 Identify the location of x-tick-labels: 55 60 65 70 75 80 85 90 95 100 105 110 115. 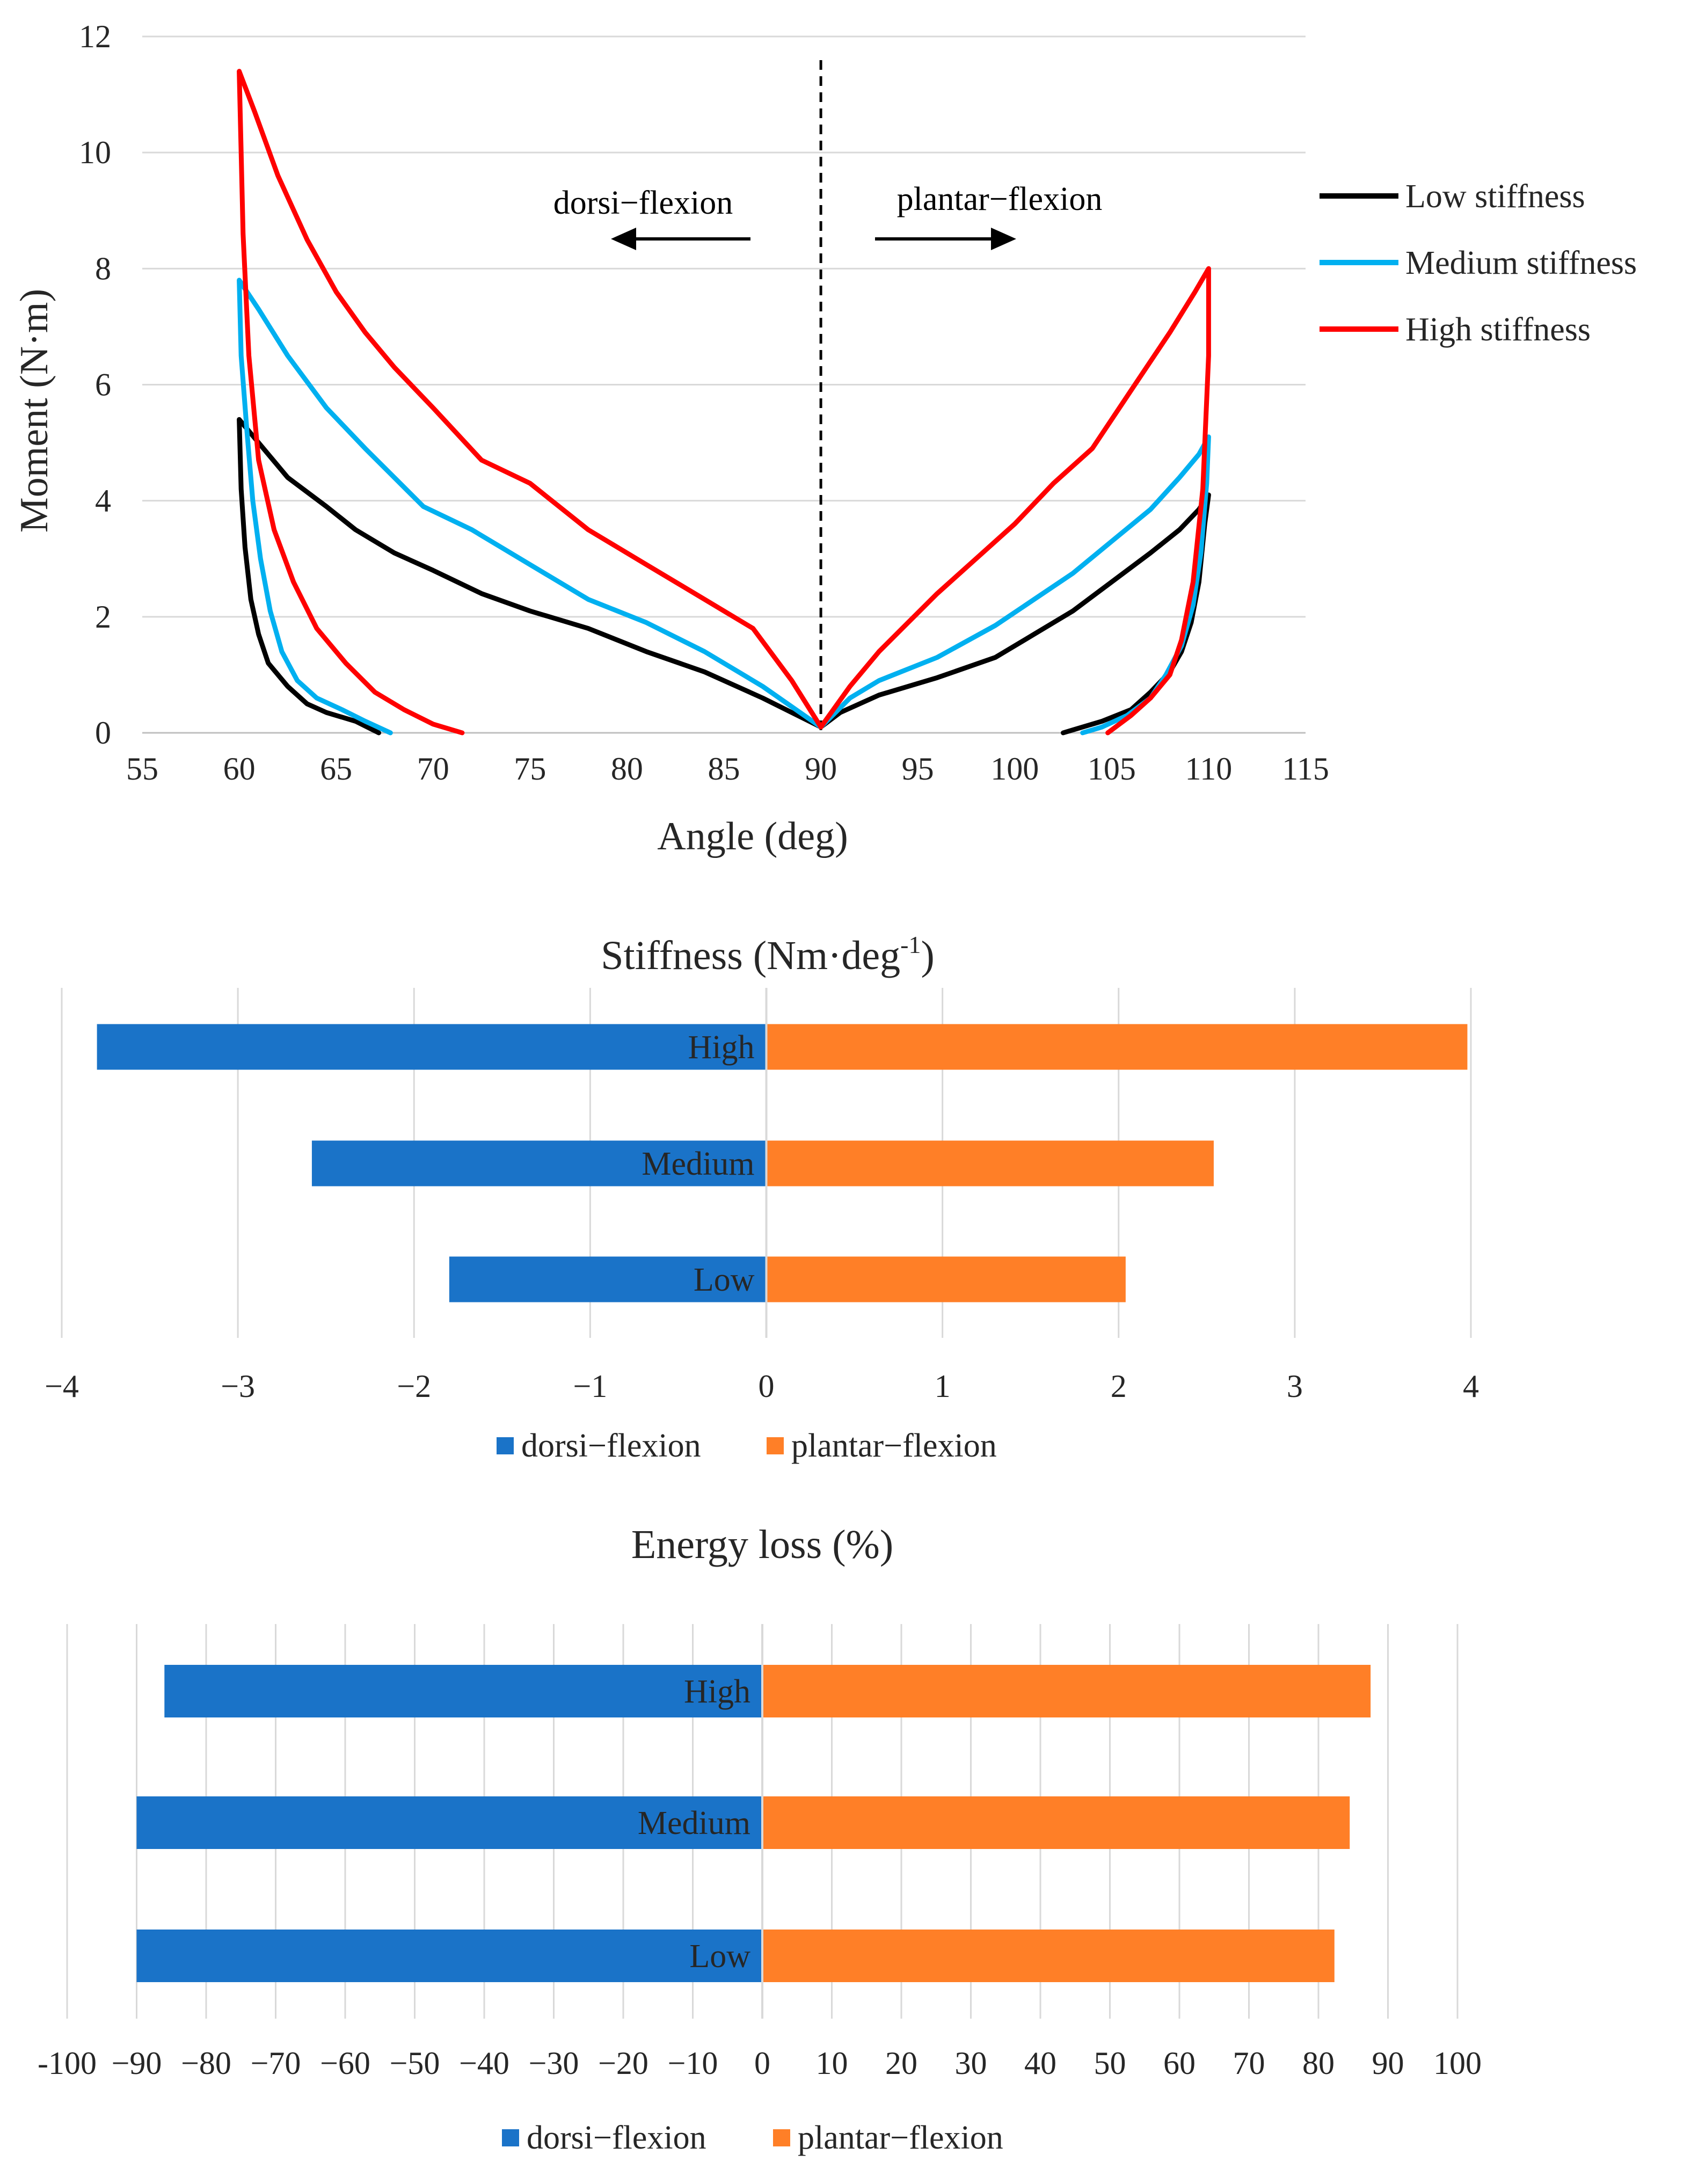
(727, 769).